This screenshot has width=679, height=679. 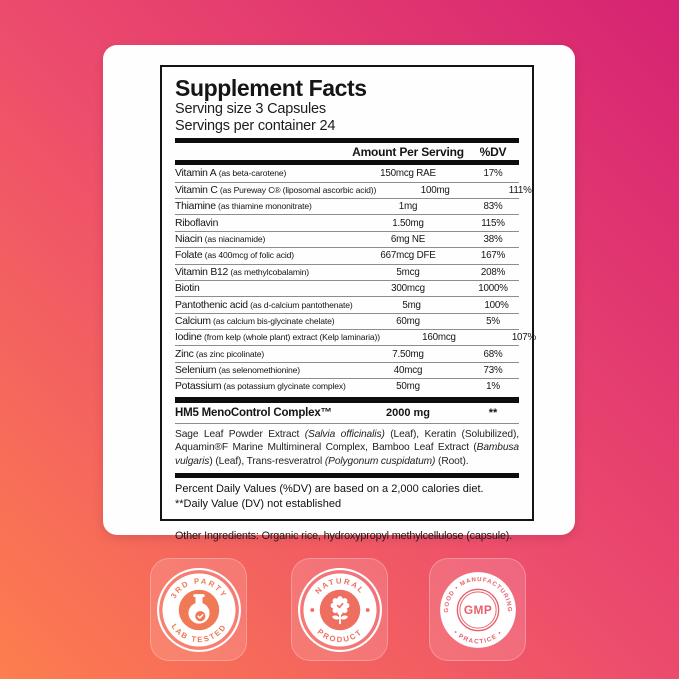 What do you see at coordinates (524, 338) in the screenshot?
I see `nutrient-dv: 107%` at bounding box center [524, 338].